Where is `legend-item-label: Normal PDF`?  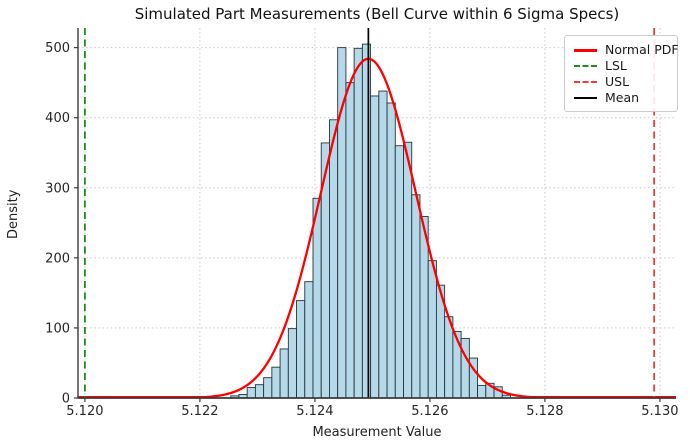 legend-item-label: Normal PDF is located at coordinates (642, 49).